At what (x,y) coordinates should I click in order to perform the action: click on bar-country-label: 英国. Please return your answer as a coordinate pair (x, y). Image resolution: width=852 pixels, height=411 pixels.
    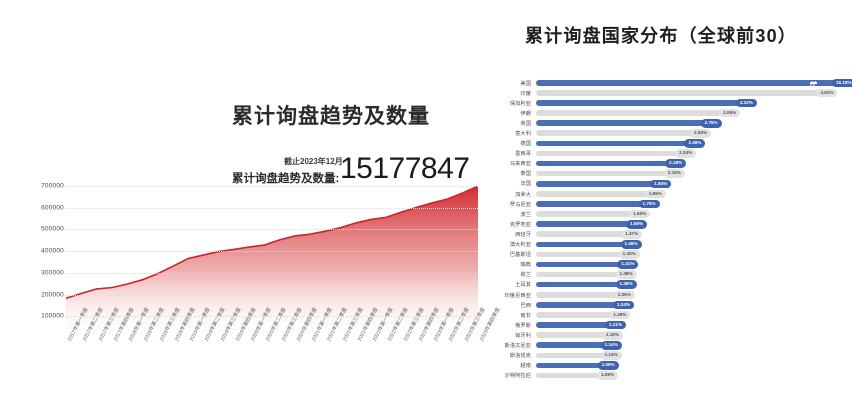
    Looking at the image, I should click on (525, 123).